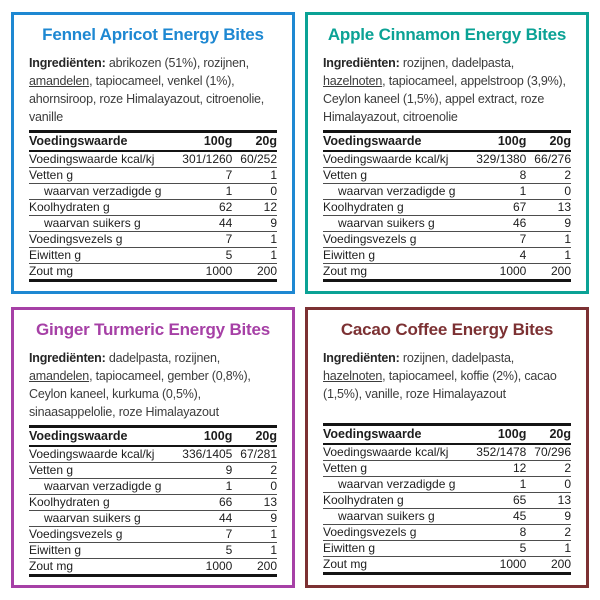 This screenshot has height=600, width=600. I want to click on nutrition-row-sugars: waarvan suikers g 46 9, so click(447, 223).